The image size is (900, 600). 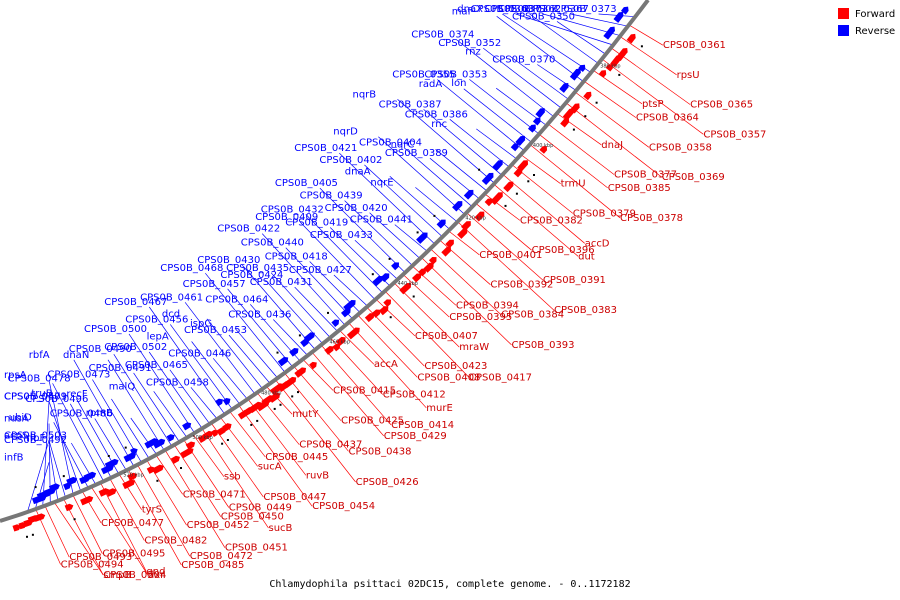 I want to click on reverse-gene-label: CPS0B_0503, so click(x=35, y=435).